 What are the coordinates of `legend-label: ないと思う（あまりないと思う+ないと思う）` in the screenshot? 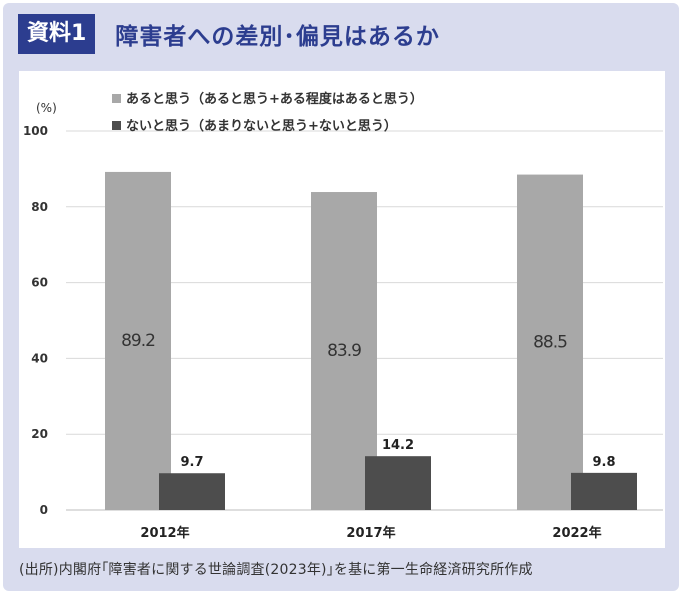 It's located at (261, 126).